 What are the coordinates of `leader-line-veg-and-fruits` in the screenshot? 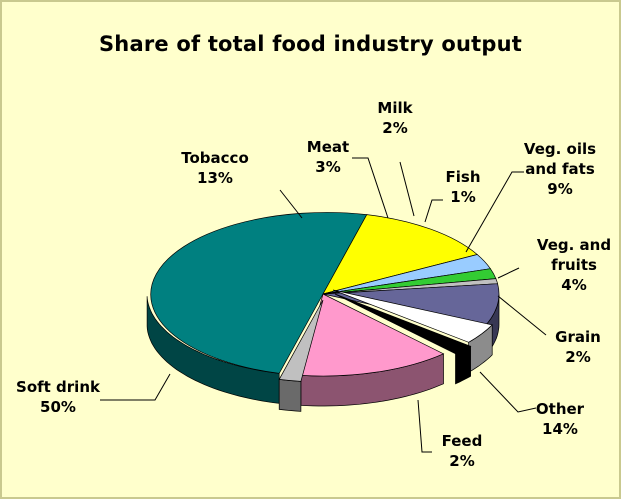 It's located at (508, 273).